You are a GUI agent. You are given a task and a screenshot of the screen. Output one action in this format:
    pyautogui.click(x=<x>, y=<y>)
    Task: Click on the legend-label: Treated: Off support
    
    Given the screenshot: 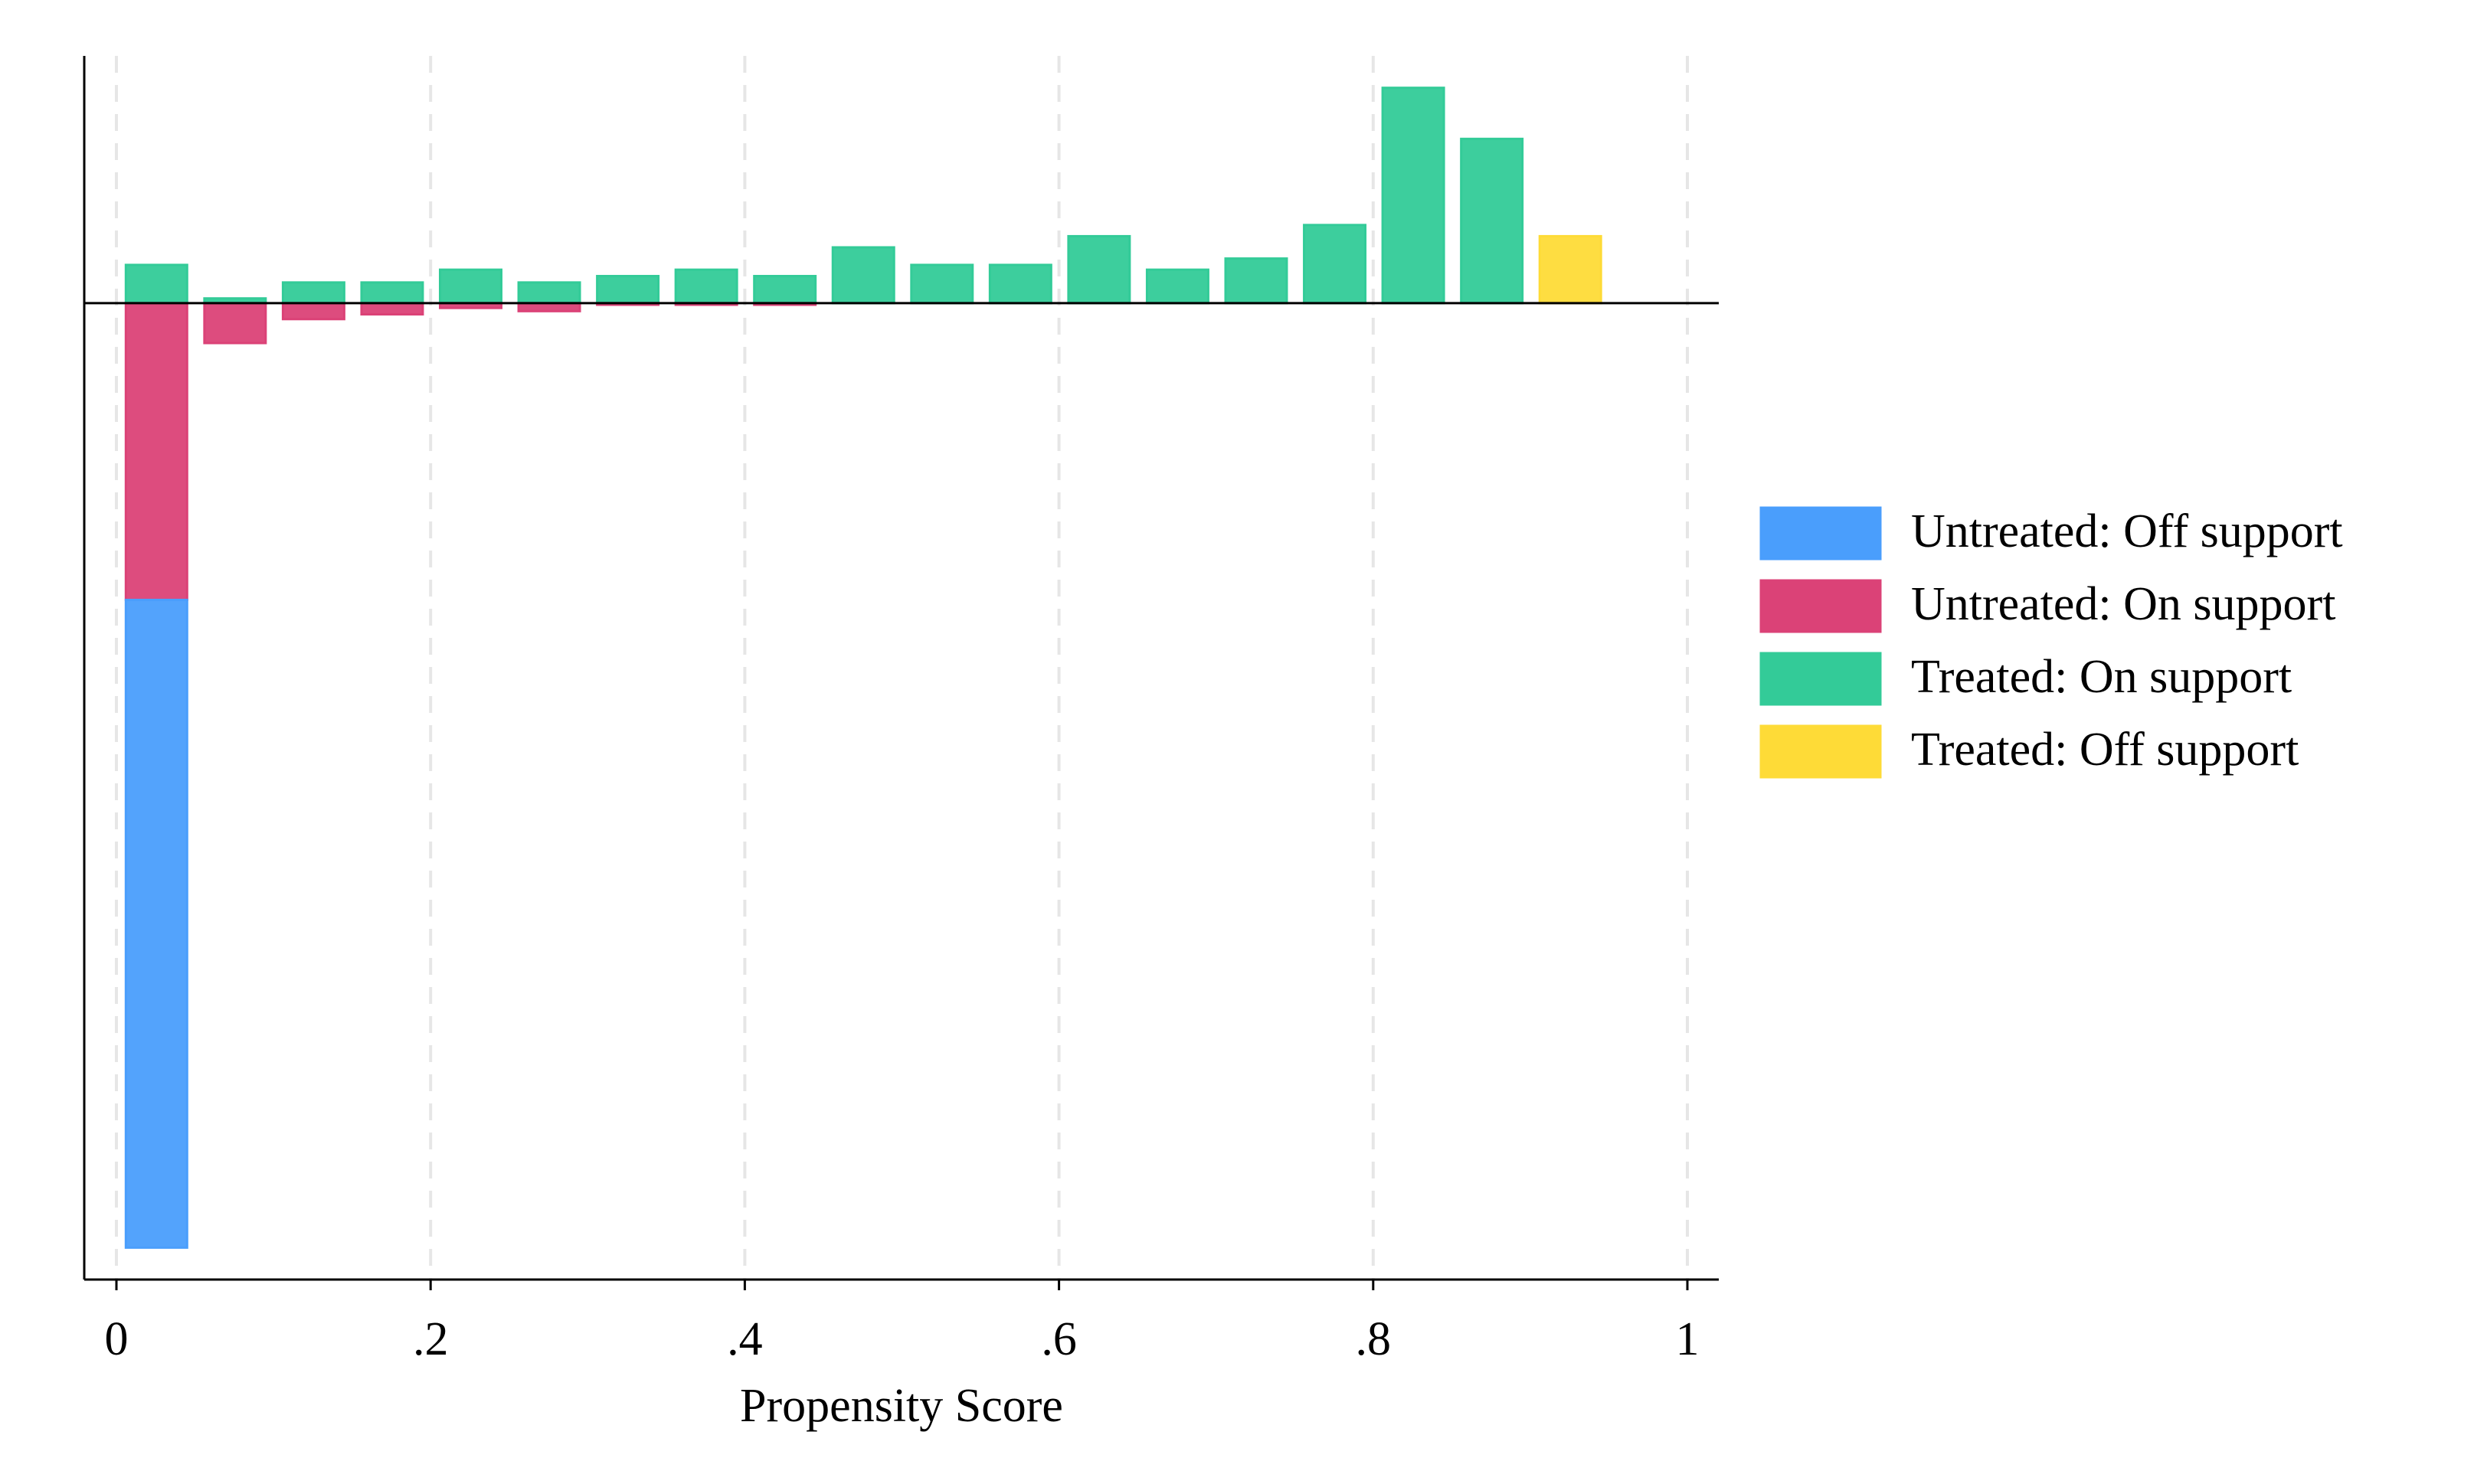 What is the action you would take?
    pyautogui.click(x=2105, y=750)
    